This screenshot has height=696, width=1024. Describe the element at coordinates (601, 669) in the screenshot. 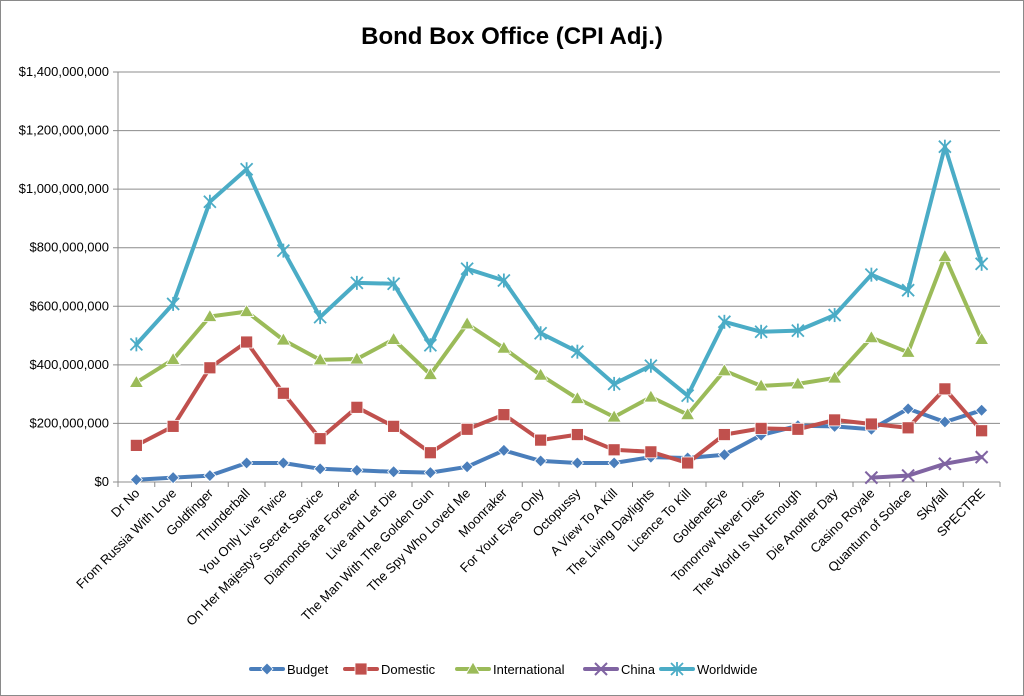

I see `legend-marker-china` at that location.